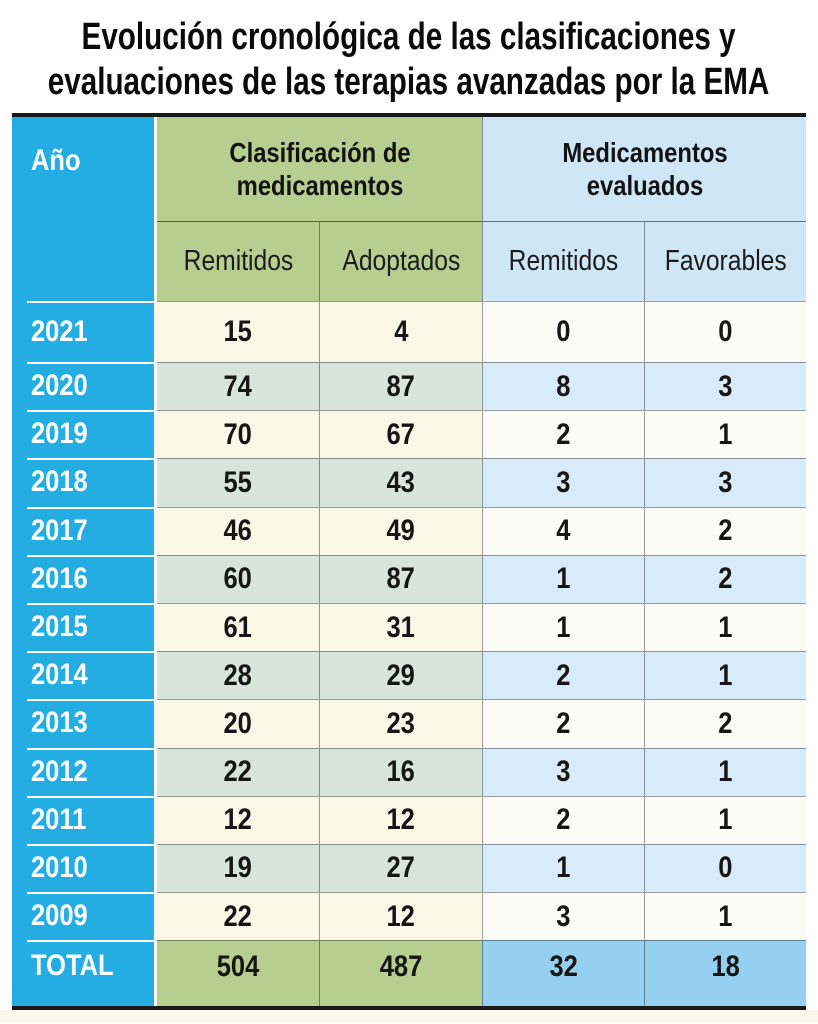  Describe the element at coordinates (238, 530) in the screenshot. I see `value-cell: 46` at that location.